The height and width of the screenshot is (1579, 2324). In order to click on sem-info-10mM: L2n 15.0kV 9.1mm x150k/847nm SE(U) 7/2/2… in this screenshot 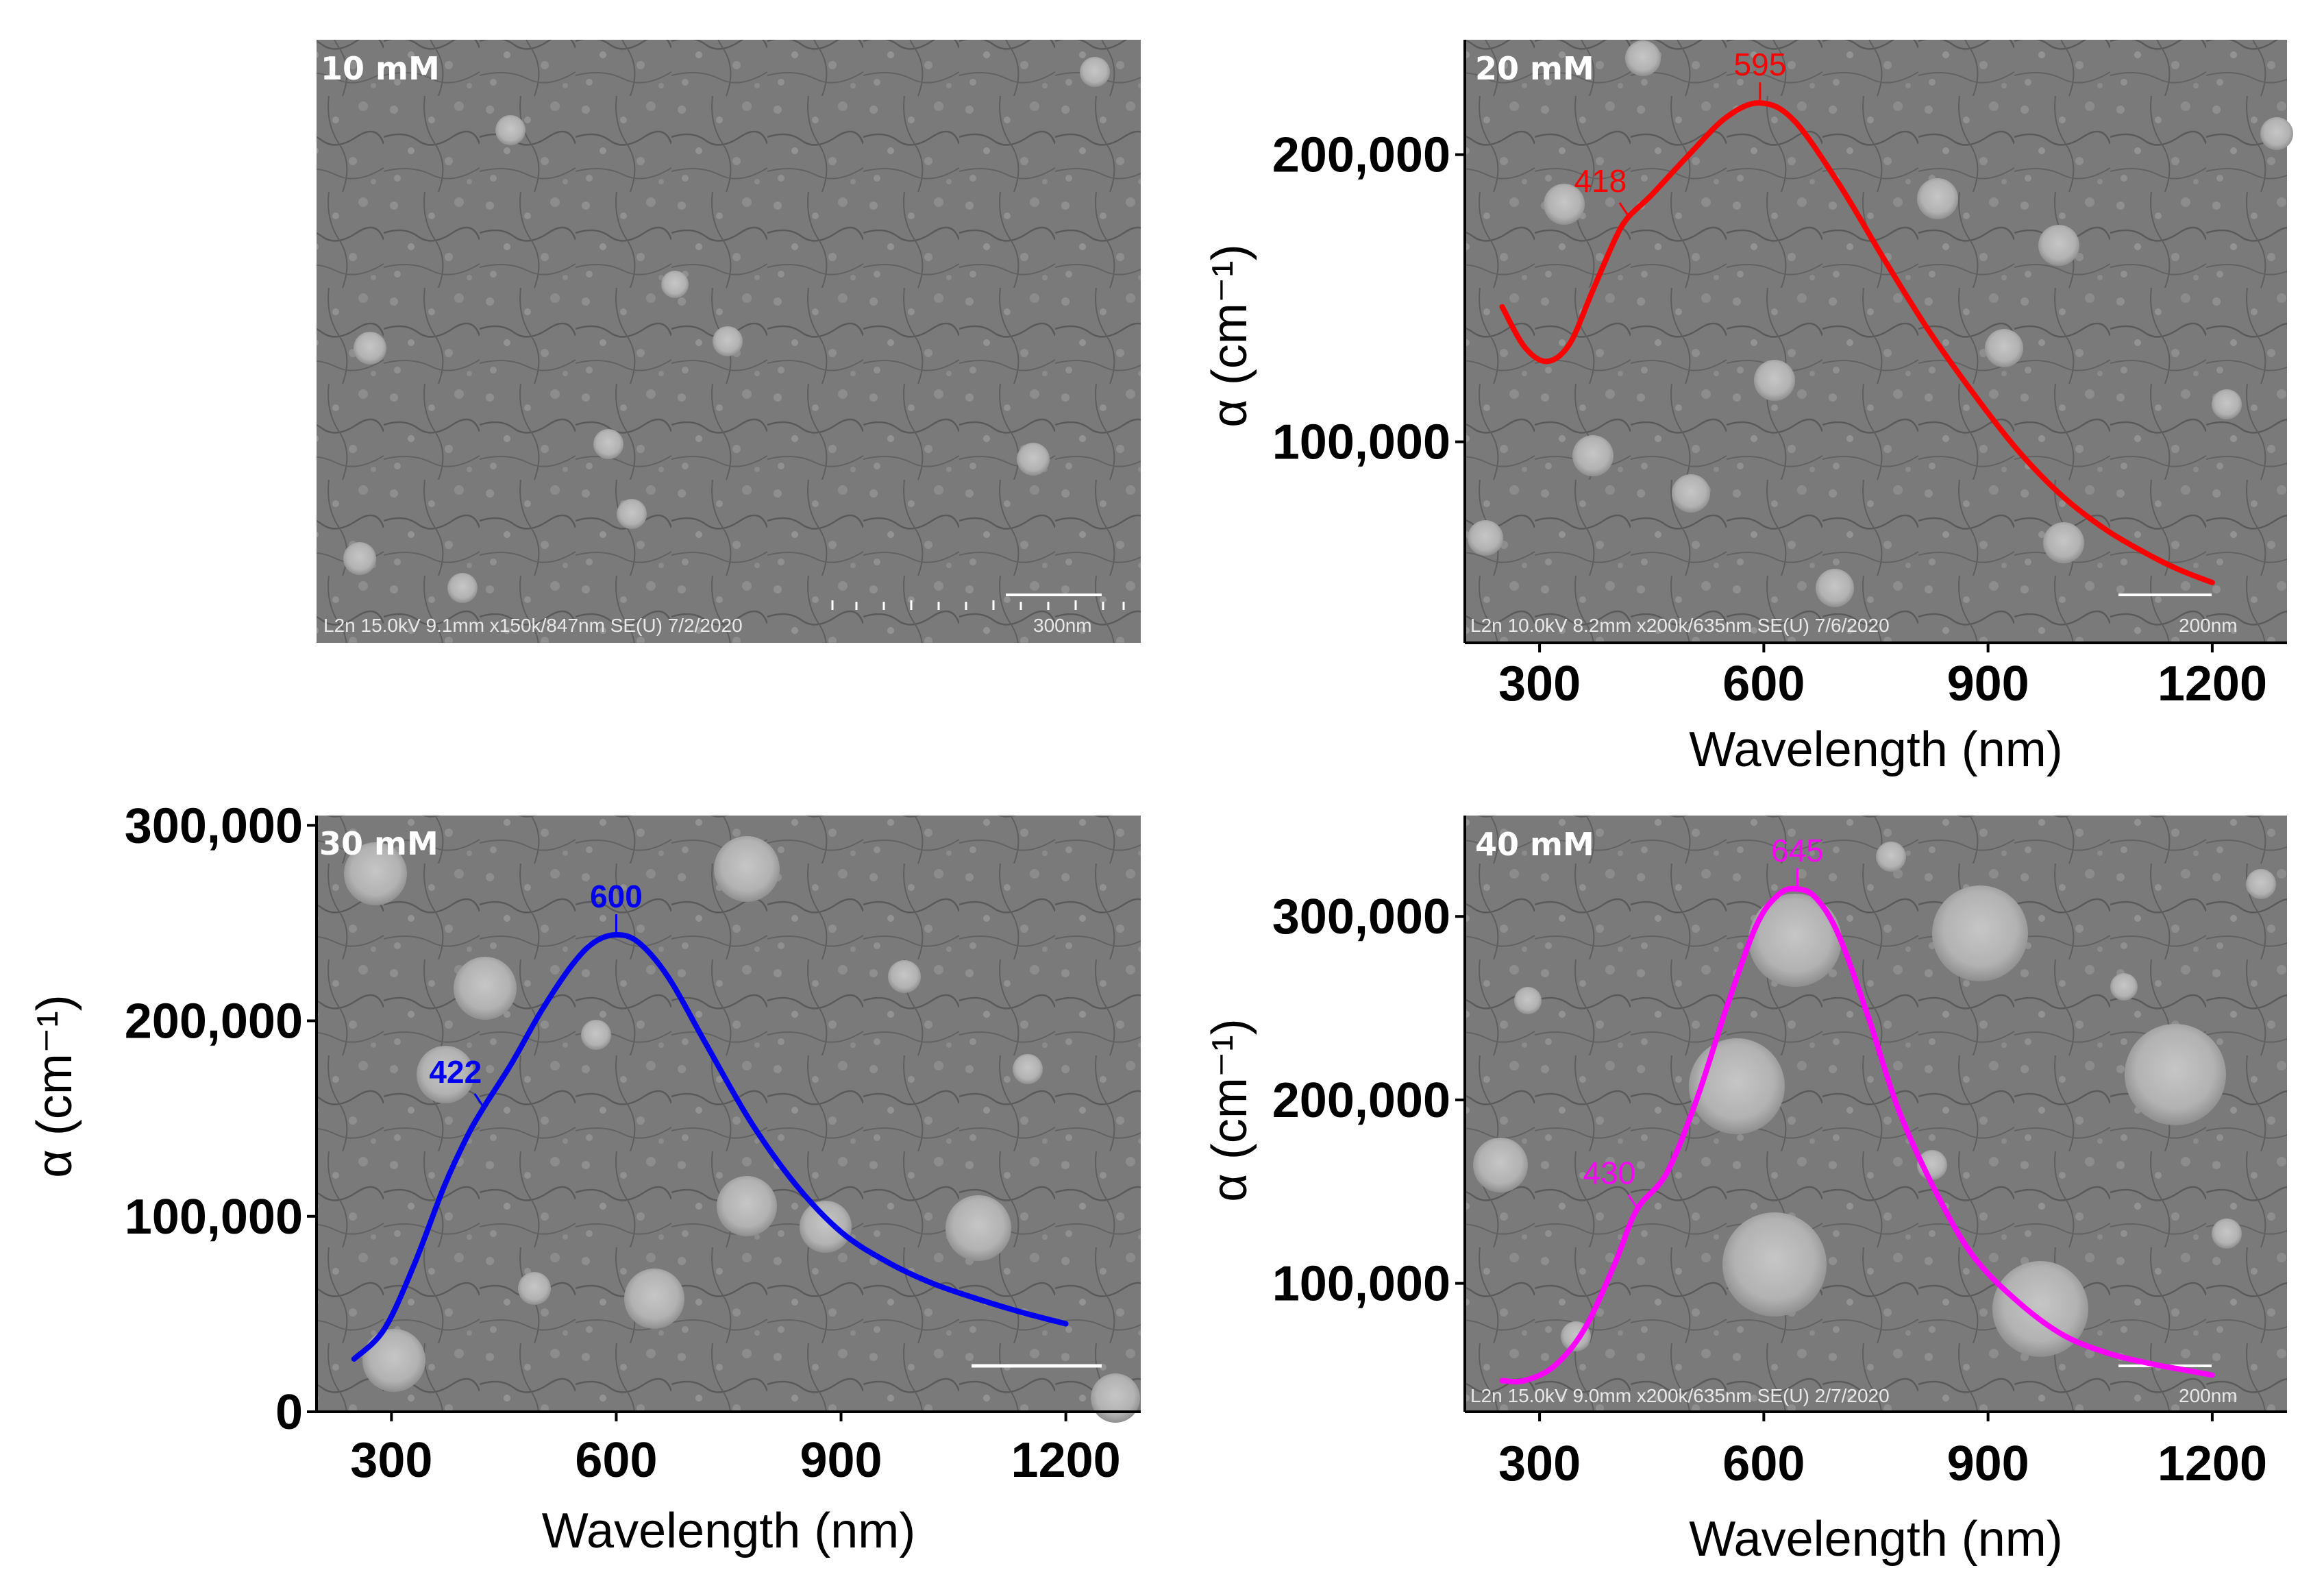, I will do `click(533, 625)`.